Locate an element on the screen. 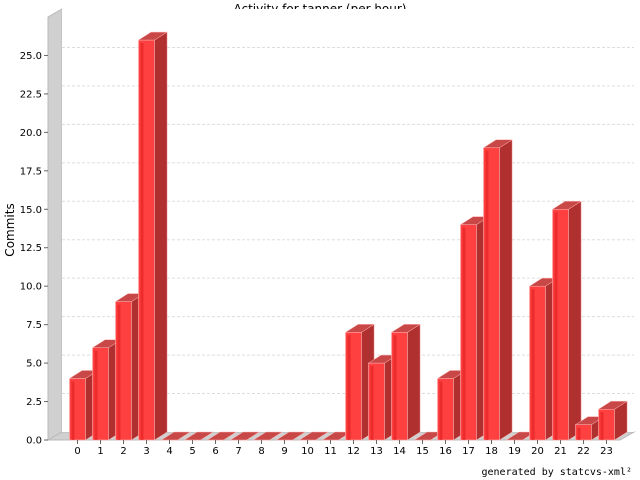  x-tick-label: 9 is located at coordinates (284, 451).